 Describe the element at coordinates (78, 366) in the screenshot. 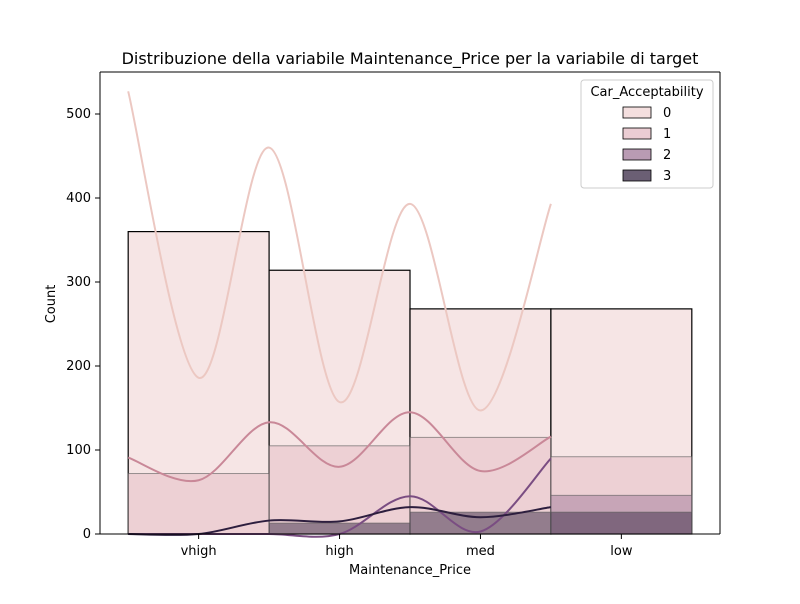

I see `y-tick-label-200: 200` at that location.